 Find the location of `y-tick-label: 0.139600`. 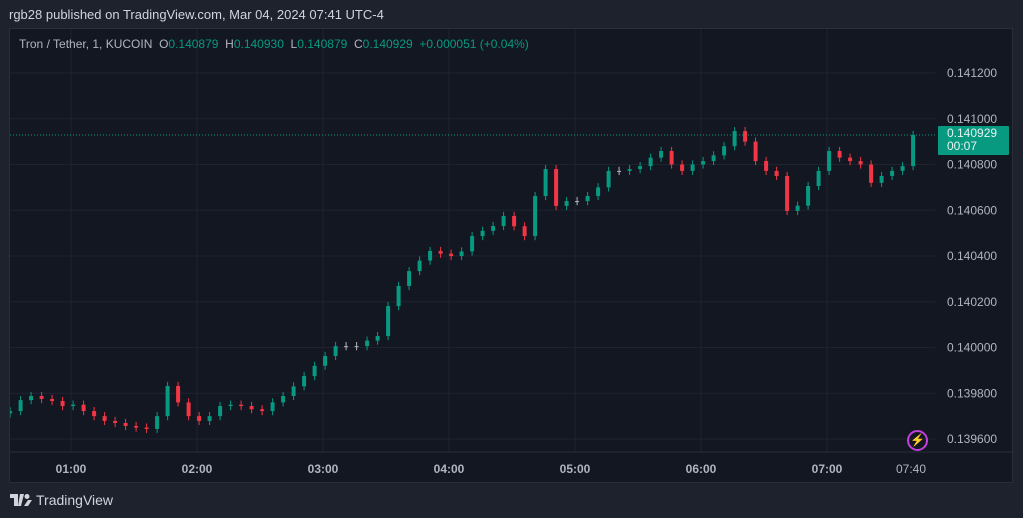

y-tick-label: 0.139600 is located at coordinates (972, 439).